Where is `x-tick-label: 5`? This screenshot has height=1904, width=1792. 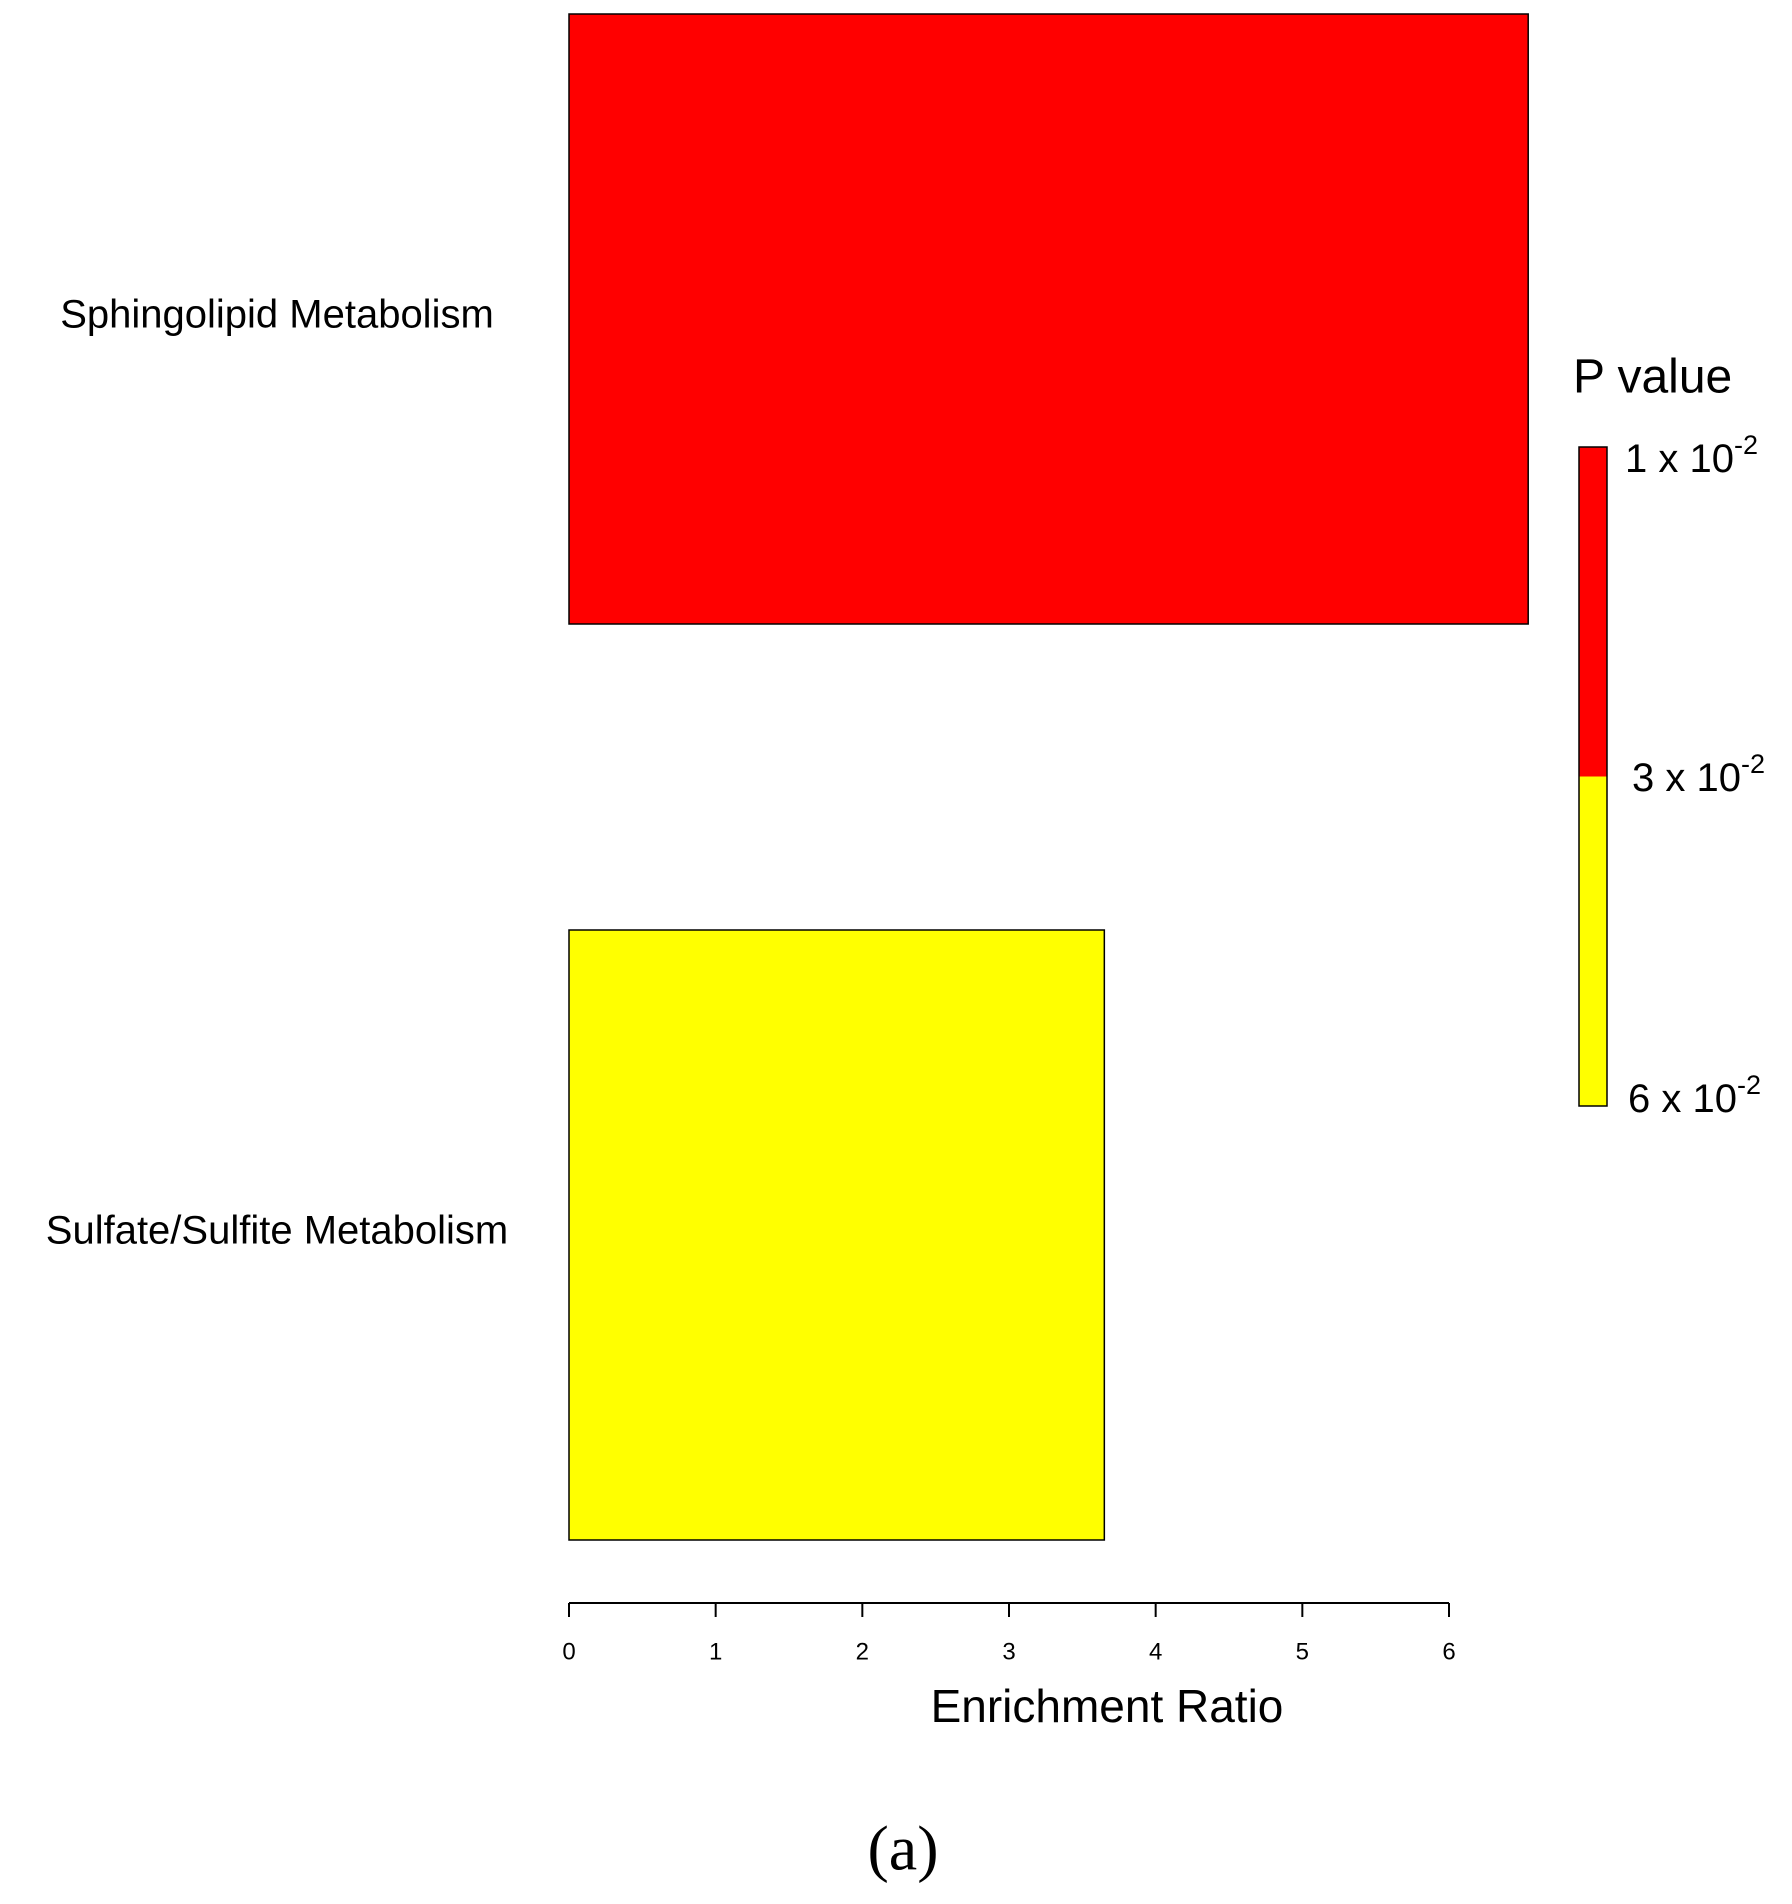
x-tick-label: 5 is located at coordinates (1302, 1651).